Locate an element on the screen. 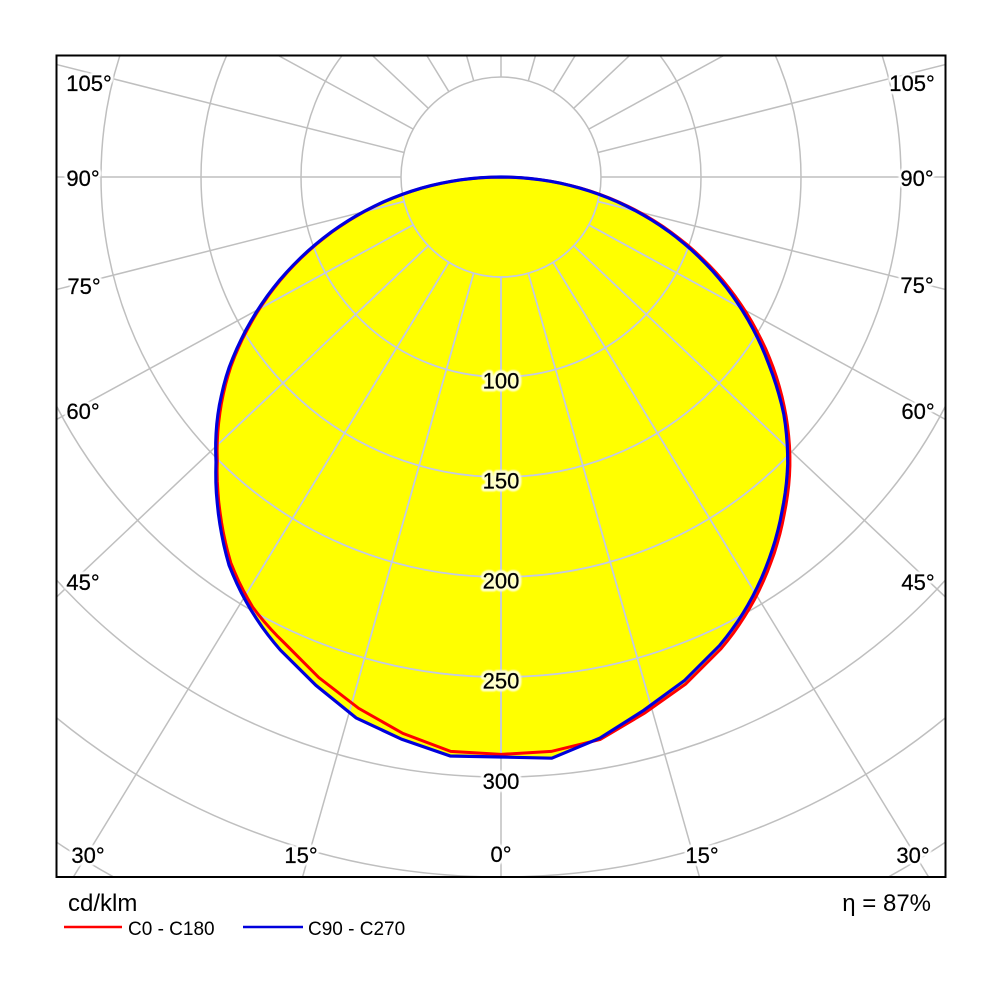  svg-text: C0 - C180 is located at coordinates (171, 929).